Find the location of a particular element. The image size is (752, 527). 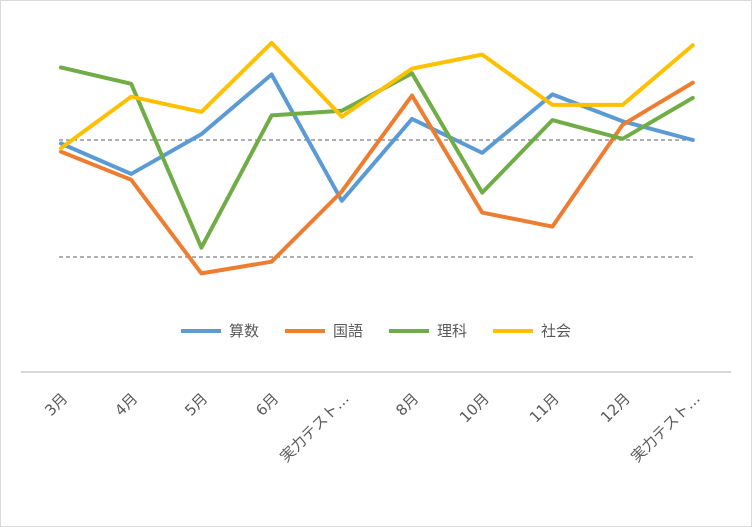

legend-item-shakai: 社会 is located at coordinates (532, 330).